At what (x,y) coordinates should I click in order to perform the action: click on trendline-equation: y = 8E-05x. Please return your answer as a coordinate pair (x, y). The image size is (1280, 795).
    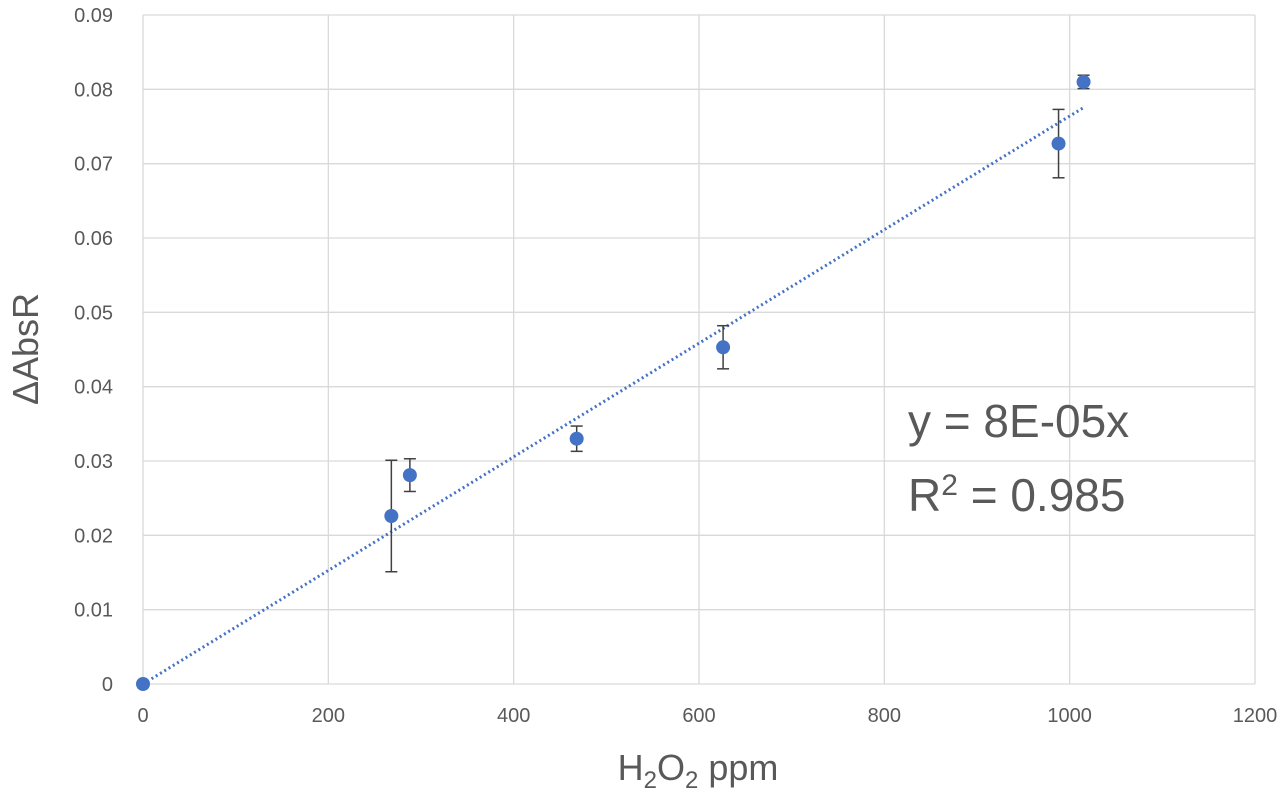
    Looking at the image, I should click on (1018, 421).